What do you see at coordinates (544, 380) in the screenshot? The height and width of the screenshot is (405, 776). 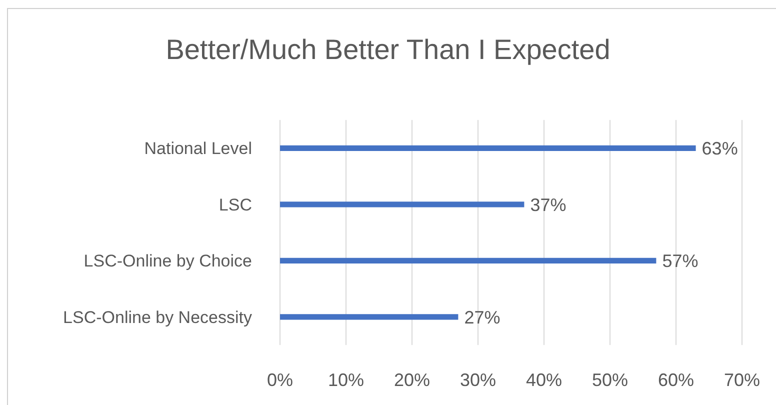 I see `x-tick-label: 40%` at bounding box center [544, 380].